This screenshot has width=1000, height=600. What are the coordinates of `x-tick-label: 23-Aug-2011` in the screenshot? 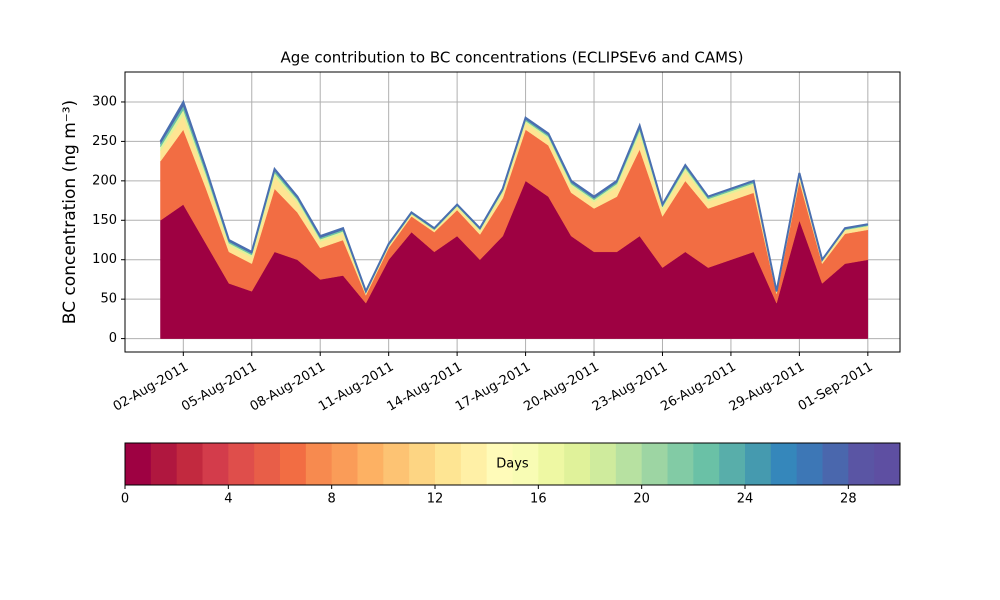 It's located at (630, 387).